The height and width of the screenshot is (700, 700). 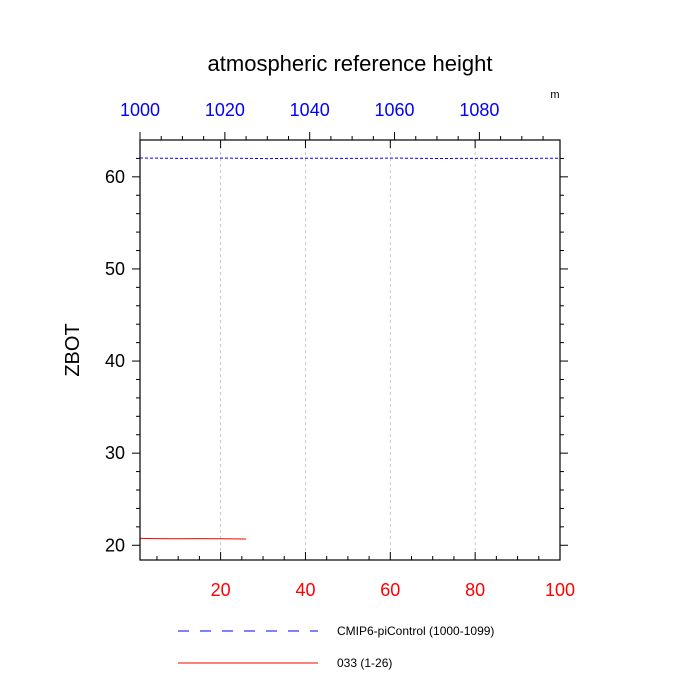 I want to click on legend-label: CMIP6-piControl (1000-1099), so click(x=415, y=631).